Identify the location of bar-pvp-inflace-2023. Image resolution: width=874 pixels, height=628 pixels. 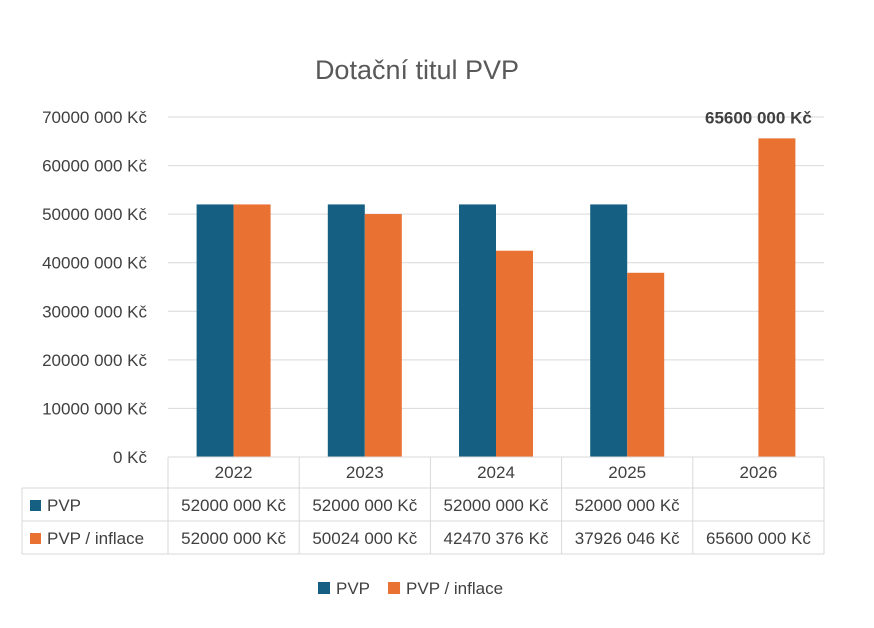
(383, 335).